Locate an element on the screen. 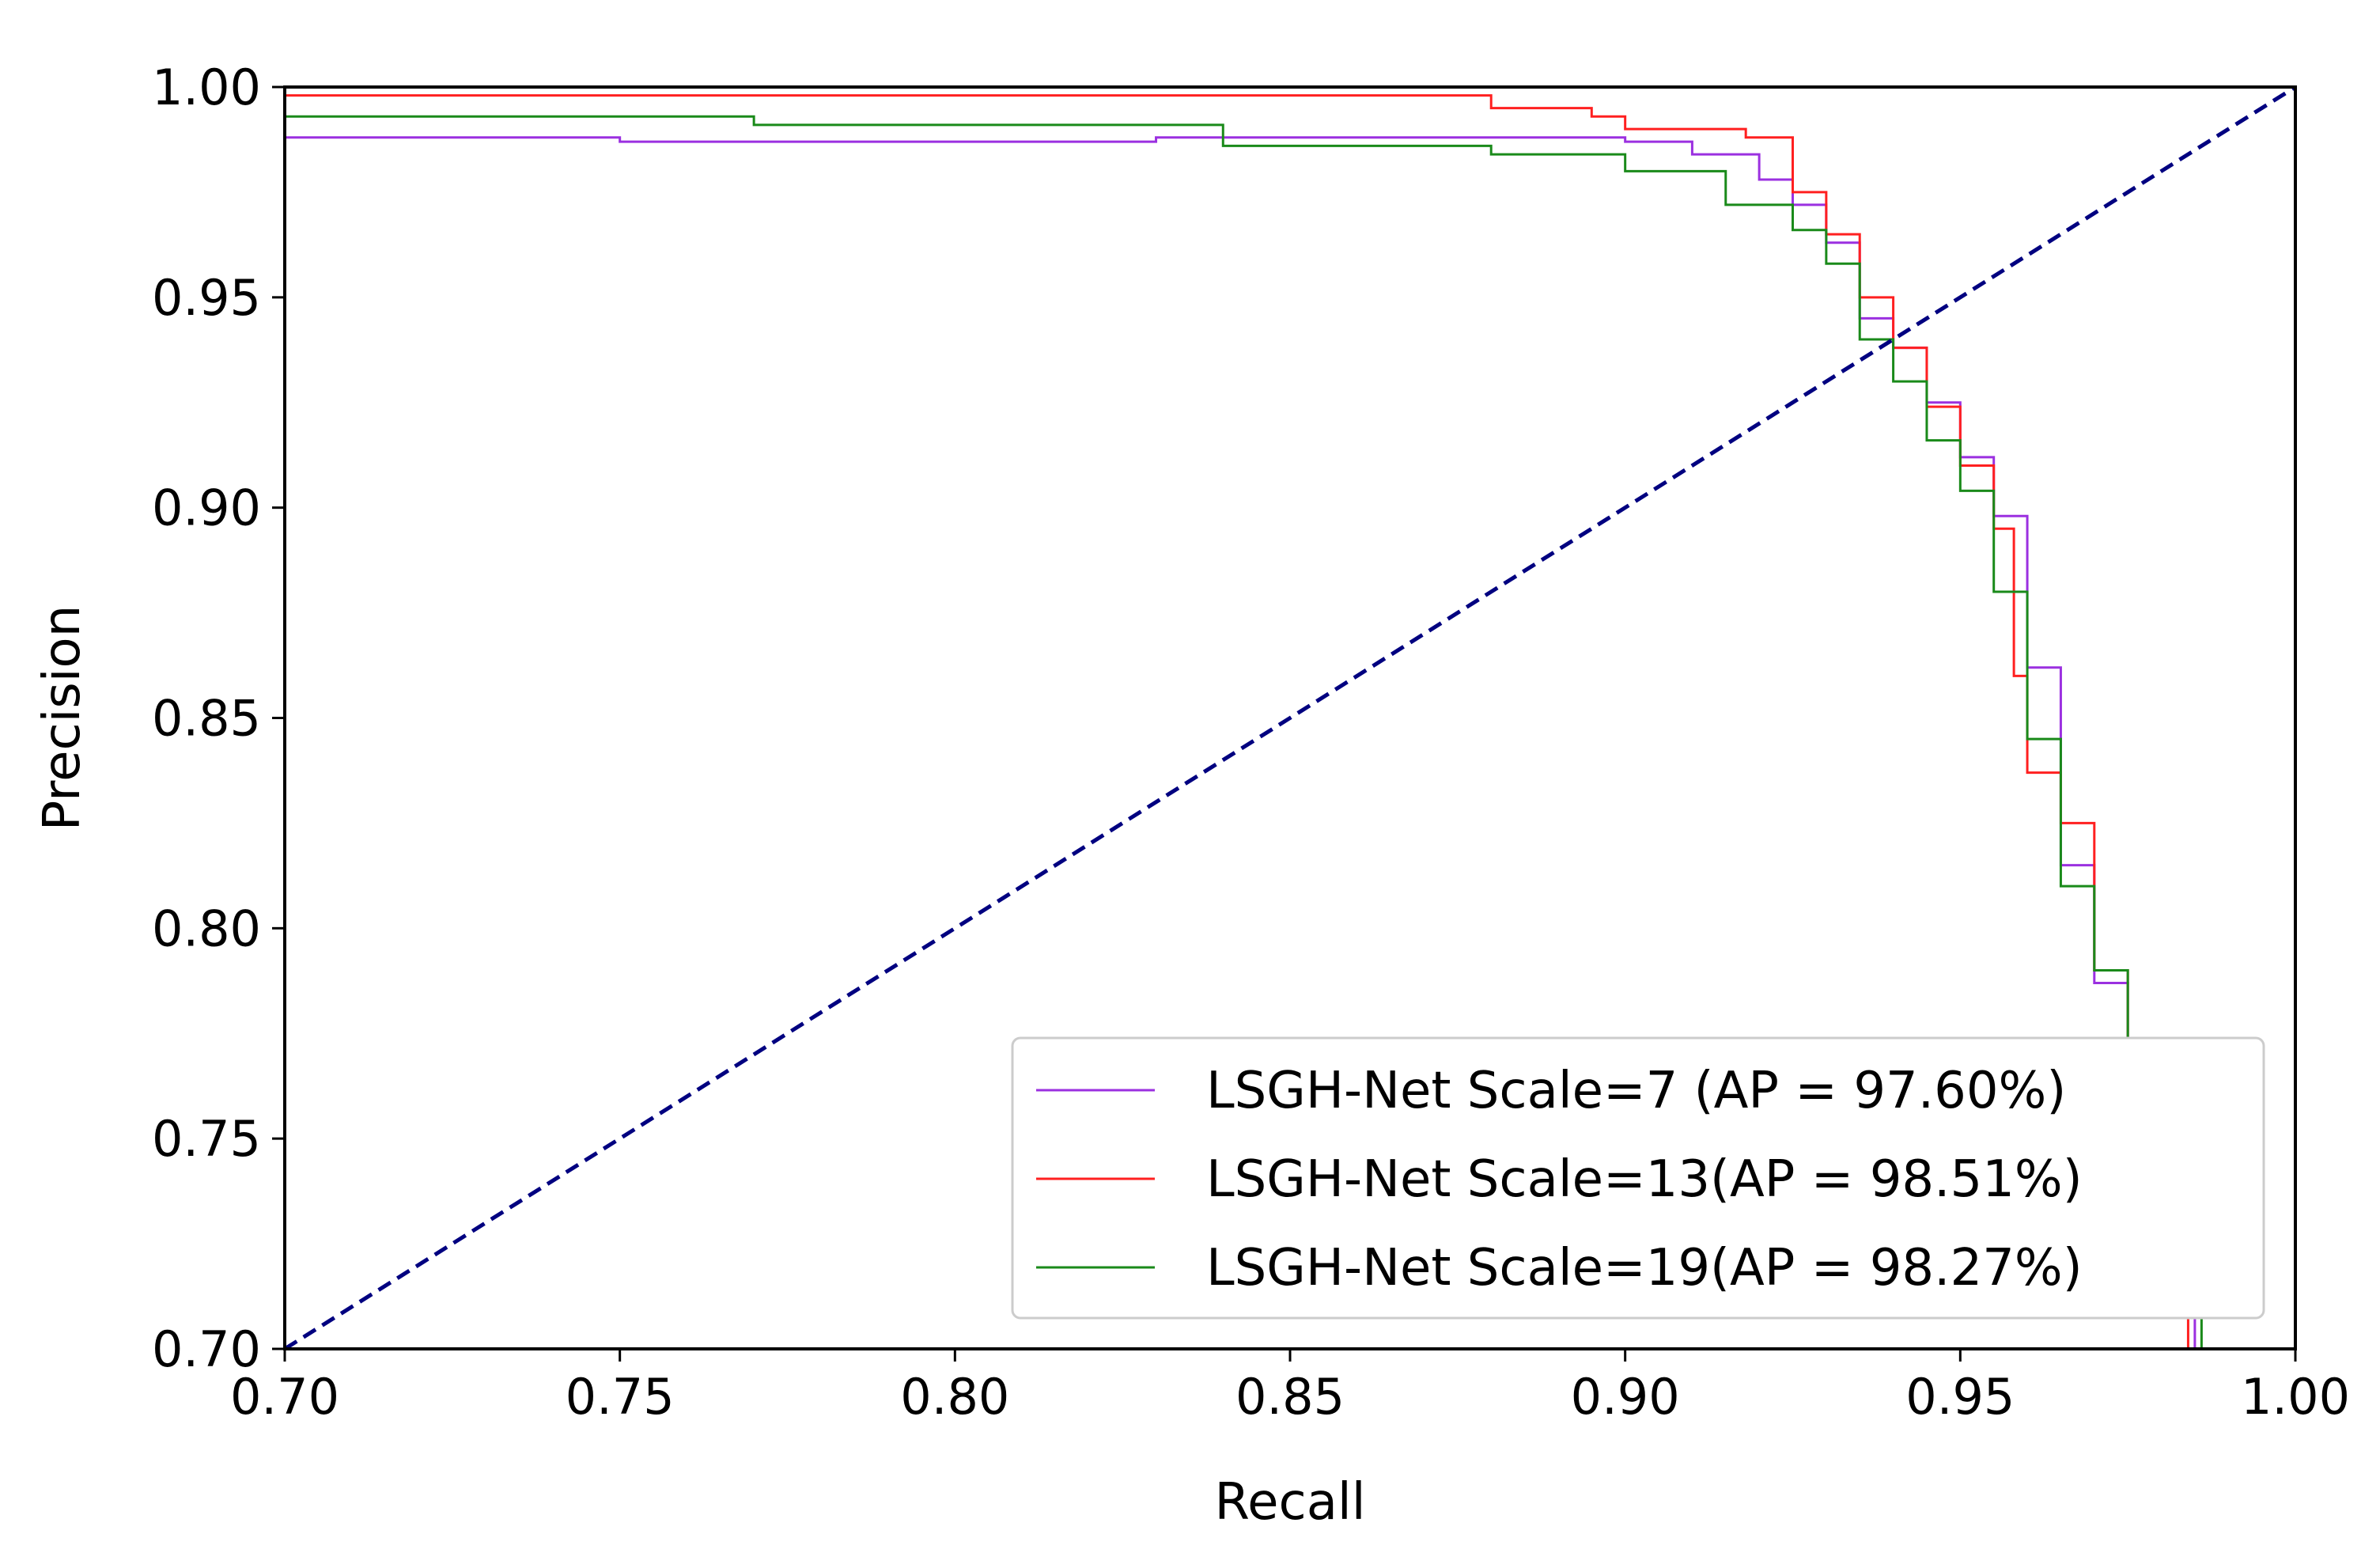 The width and height of the screenshot is (2380, 1553). y-tick-label: 0.75 is located at coordinates (206, 1139).